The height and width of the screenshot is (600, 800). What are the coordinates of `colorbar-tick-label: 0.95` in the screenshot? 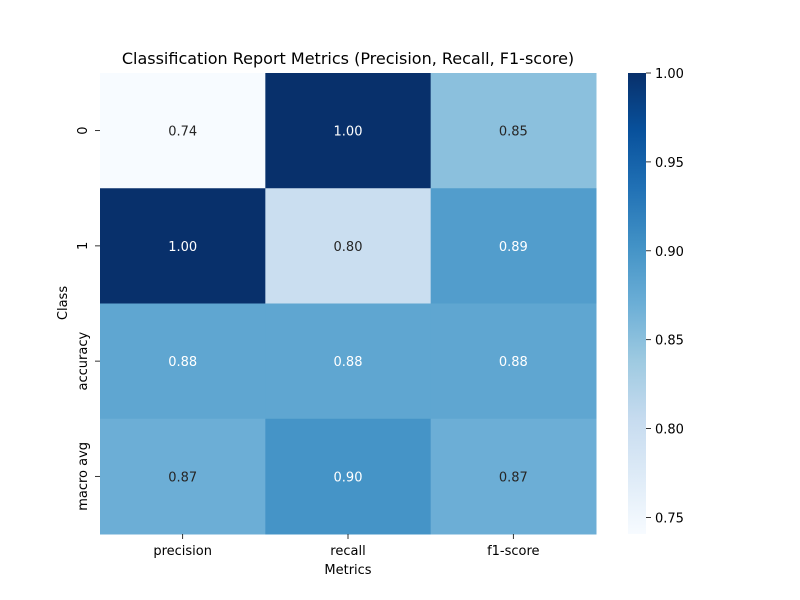 It's located at (669, 163).